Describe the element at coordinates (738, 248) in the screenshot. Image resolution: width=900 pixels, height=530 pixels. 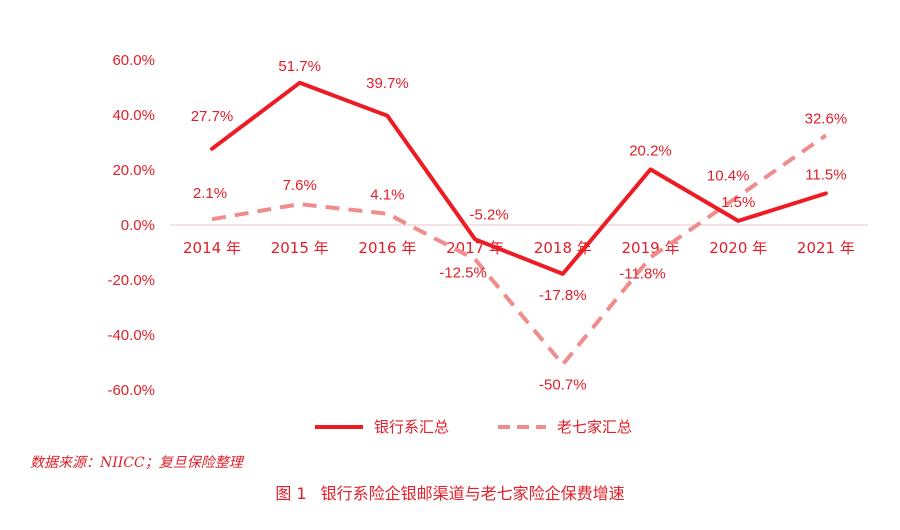
I see `x-tick-label: 2020 年` at that location.